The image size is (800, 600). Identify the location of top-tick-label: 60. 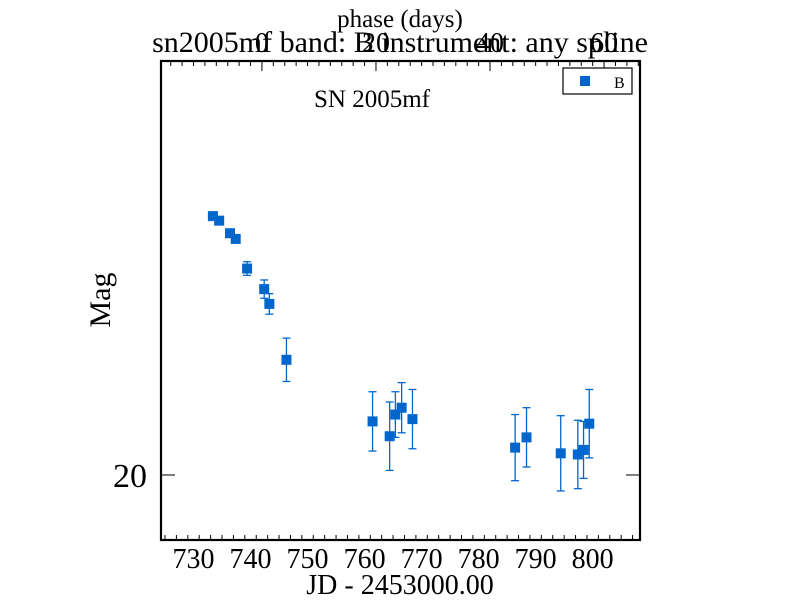
(604, 43).